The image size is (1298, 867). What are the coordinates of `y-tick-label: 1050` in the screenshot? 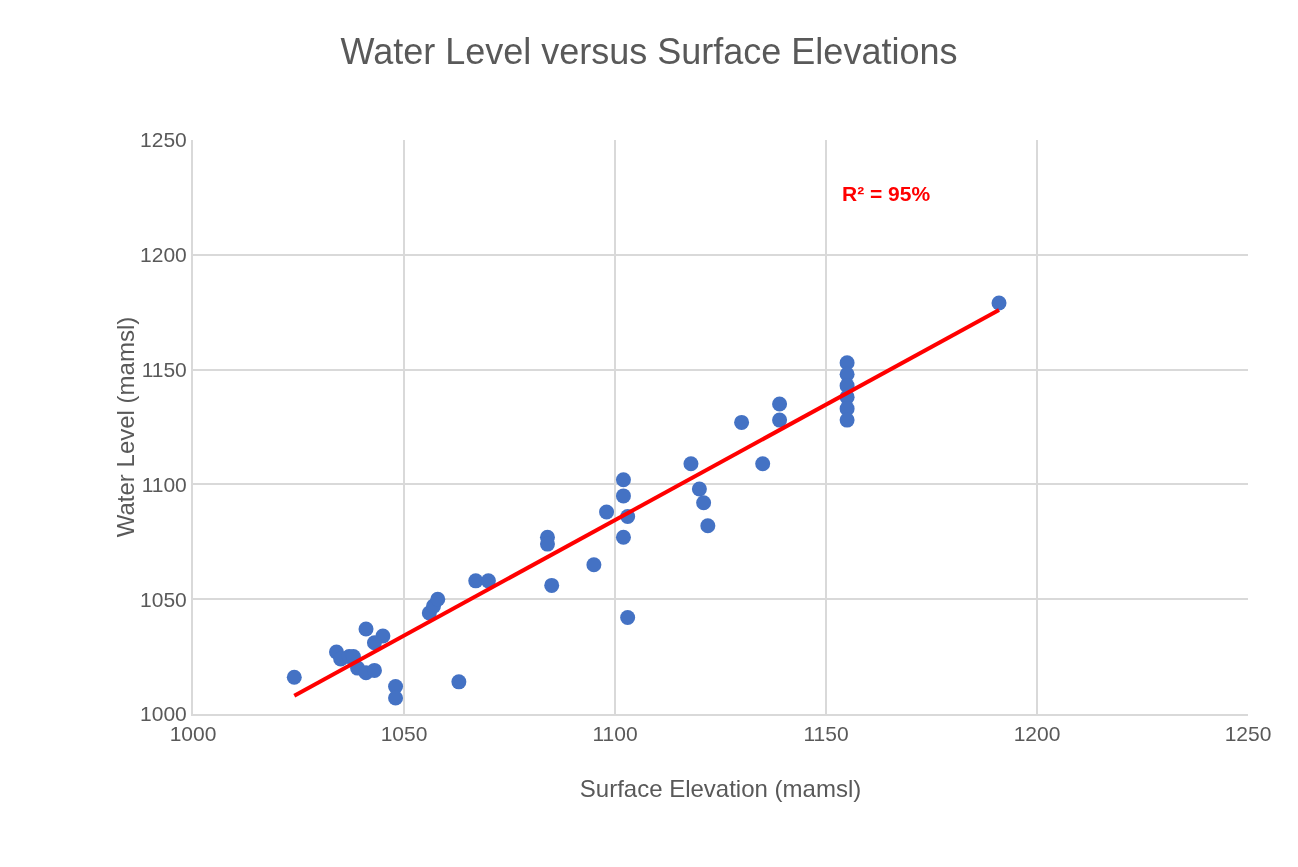 It's located at (163, 599).